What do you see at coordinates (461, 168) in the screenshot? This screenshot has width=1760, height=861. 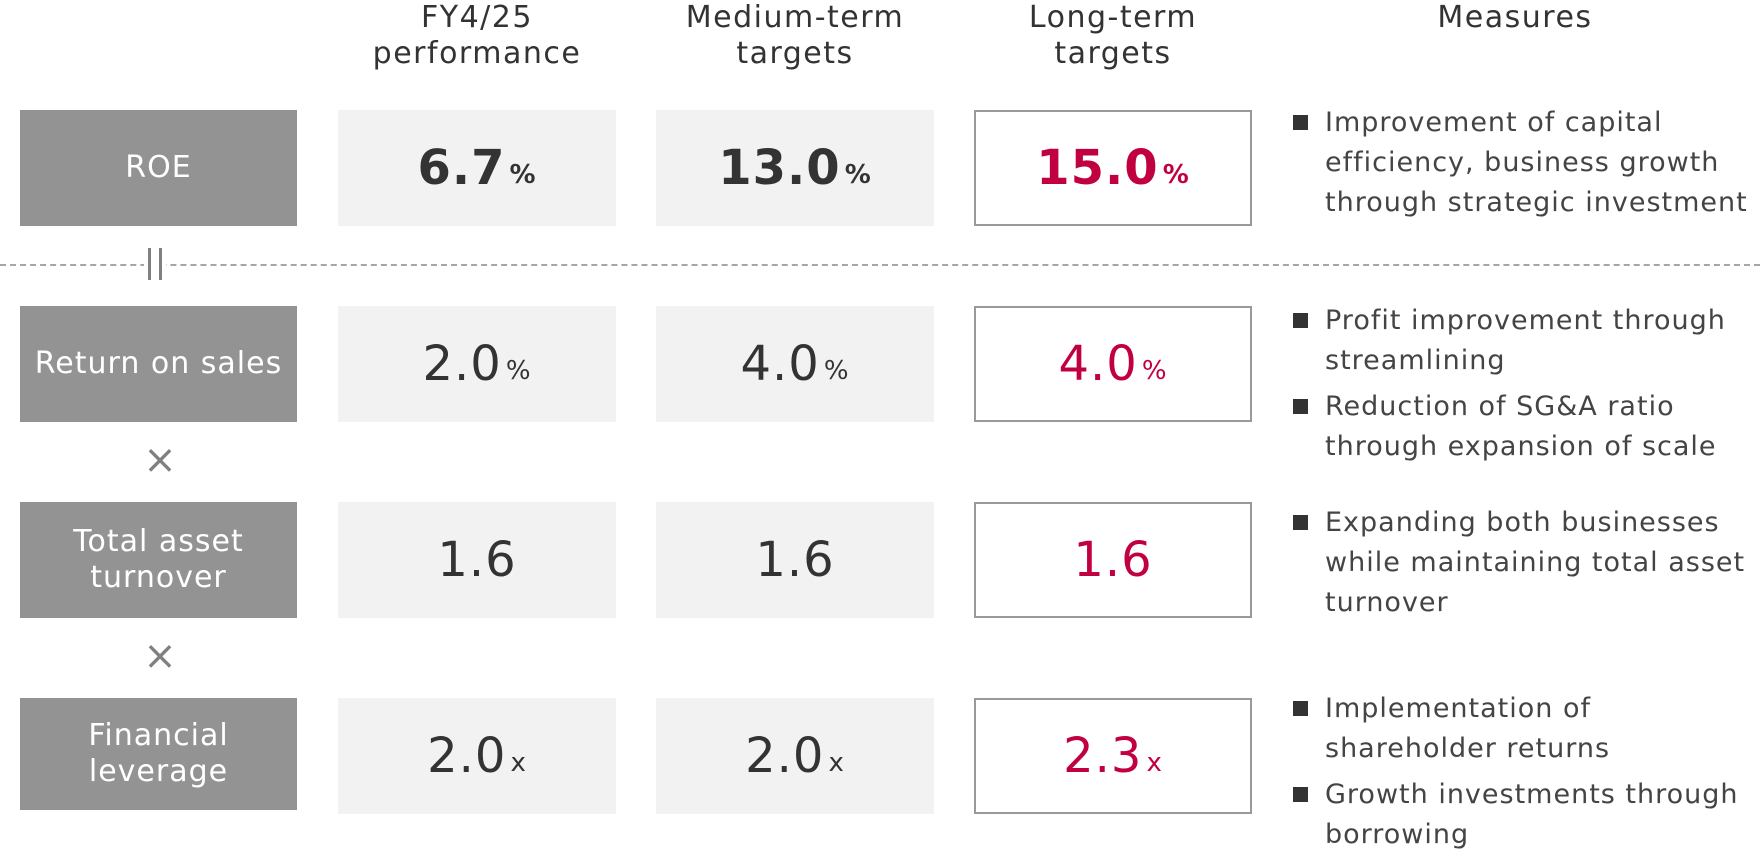 I see `value-number: 6.7` at bounding box center [461, 168].